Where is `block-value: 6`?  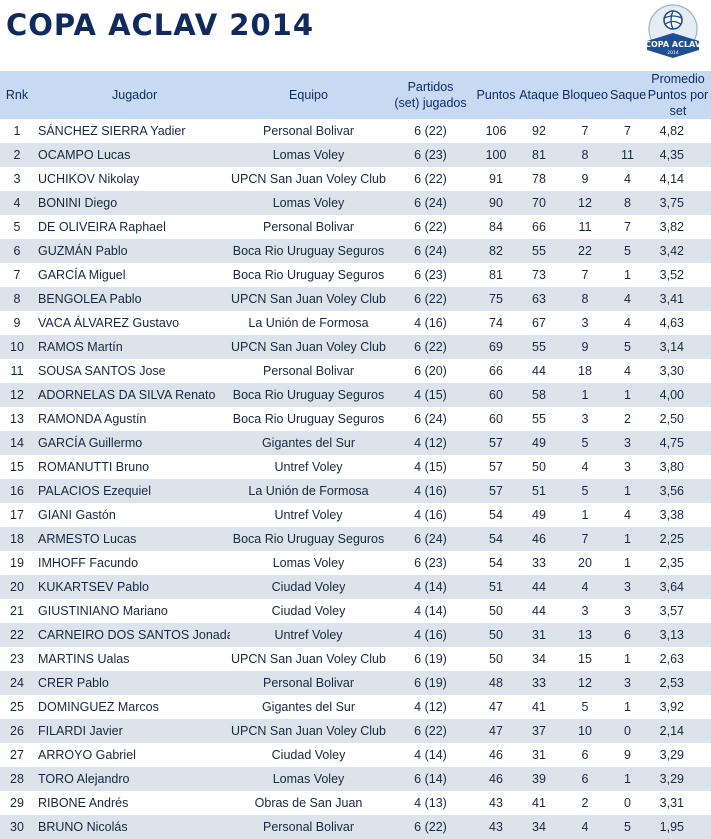
block-value: 6 is located at coordinates (585, 779).